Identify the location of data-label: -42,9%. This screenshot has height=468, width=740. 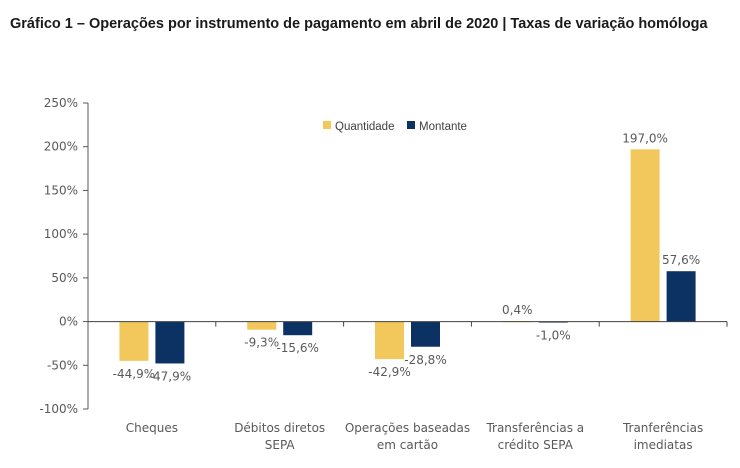
(389, 372).